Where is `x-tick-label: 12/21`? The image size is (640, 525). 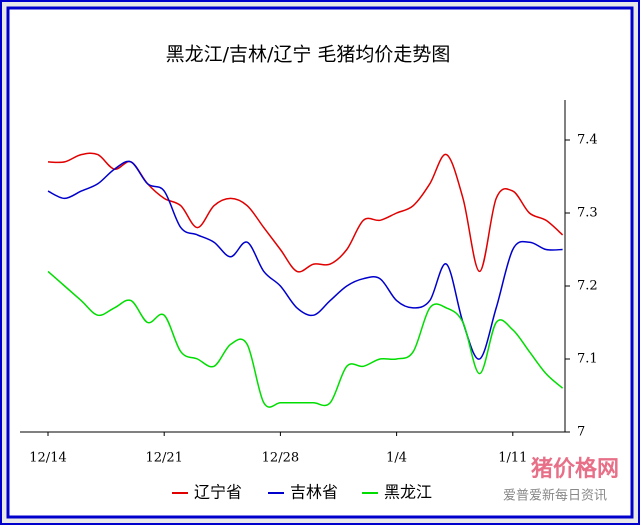 x-tick-label: 12/21 is located at coordinates (163, 458).